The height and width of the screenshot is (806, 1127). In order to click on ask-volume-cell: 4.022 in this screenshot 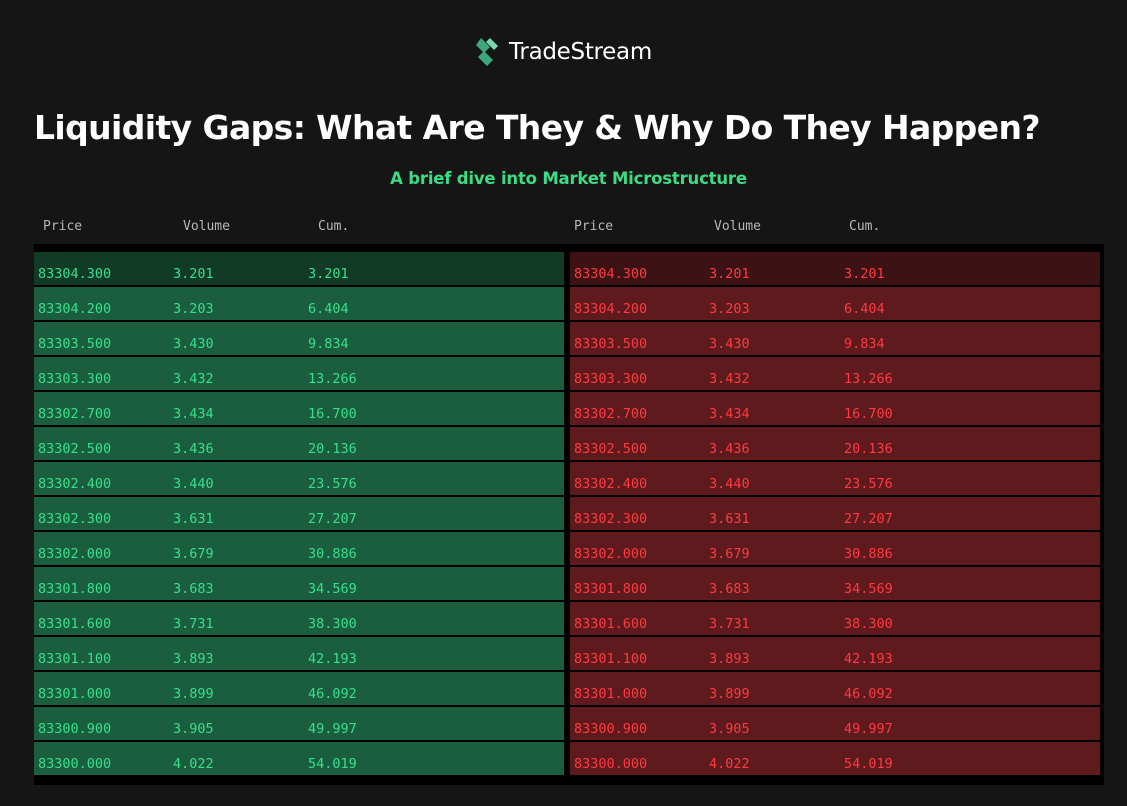, I will do `click(729, 764)`.